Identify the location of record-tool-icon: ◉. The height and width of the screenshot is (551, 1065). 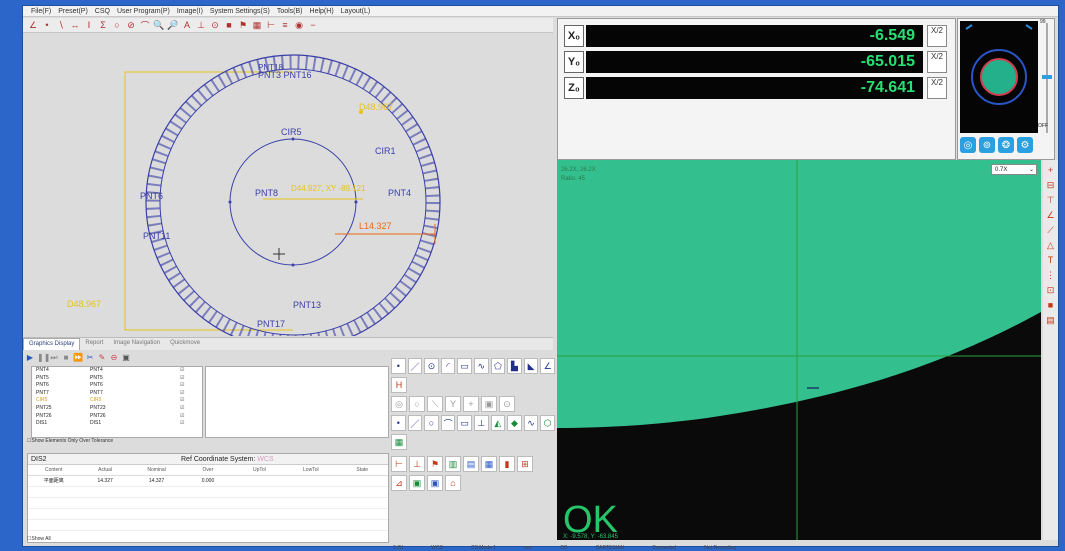
(299, 24).